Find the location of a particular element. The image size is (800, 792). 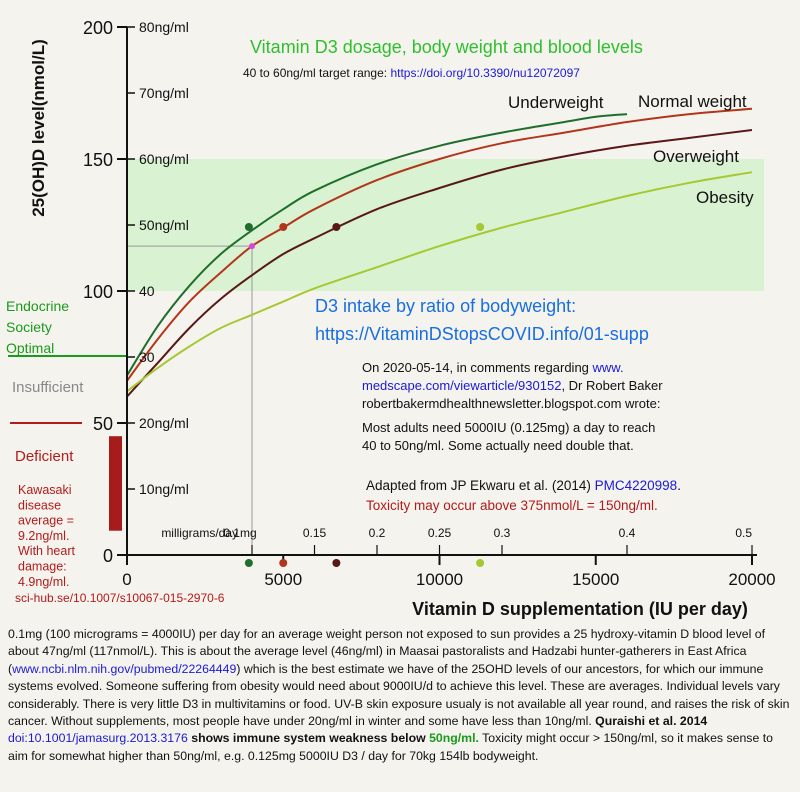

kawasaki-text: sci-hub.se/10.1007/s10067-015-2970-6 is located at coordinates (120, 598).